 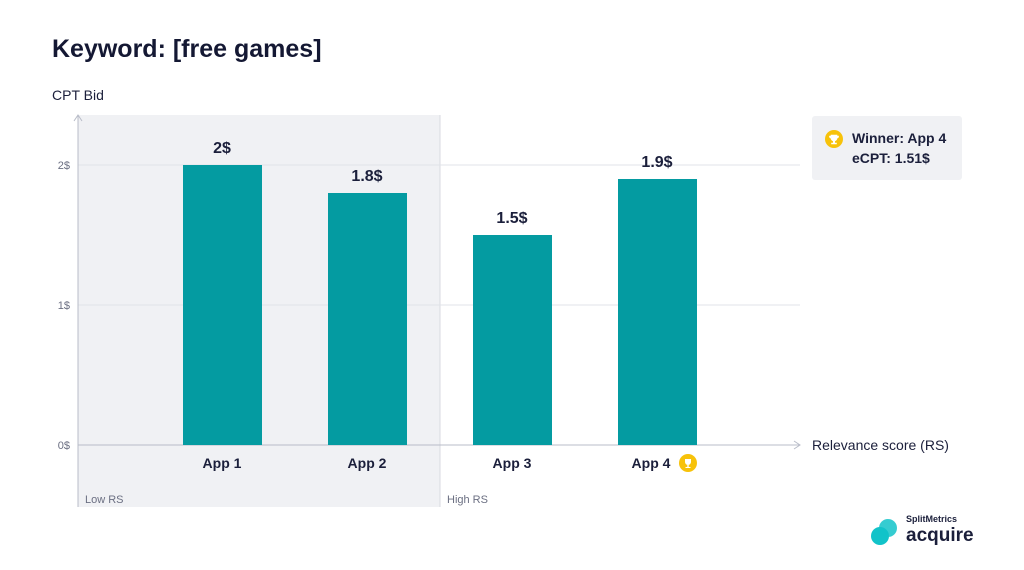 What do you see at coordinates (891, 158) in the screenshot?
I see `ecpt-label: eCPT: 1.51$` at bounding box center [891, 158].